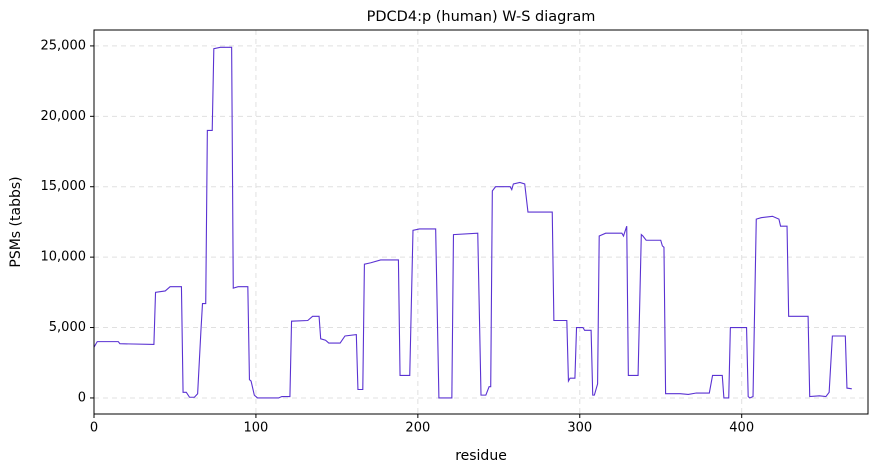 This screenshot has width=878, height=474. Describe the element at coordinates (741, 428) in the screenshot. I see `x-tick-label: 400` at that location.